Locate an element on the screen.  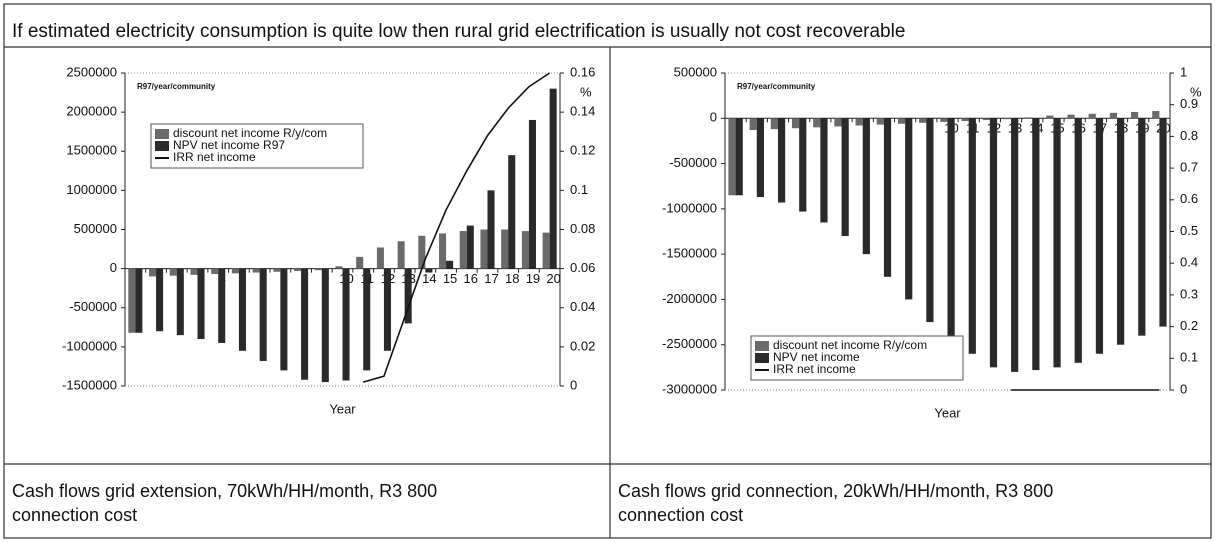
y-tick-label: 2000000 is located at coordinates (91, 111).